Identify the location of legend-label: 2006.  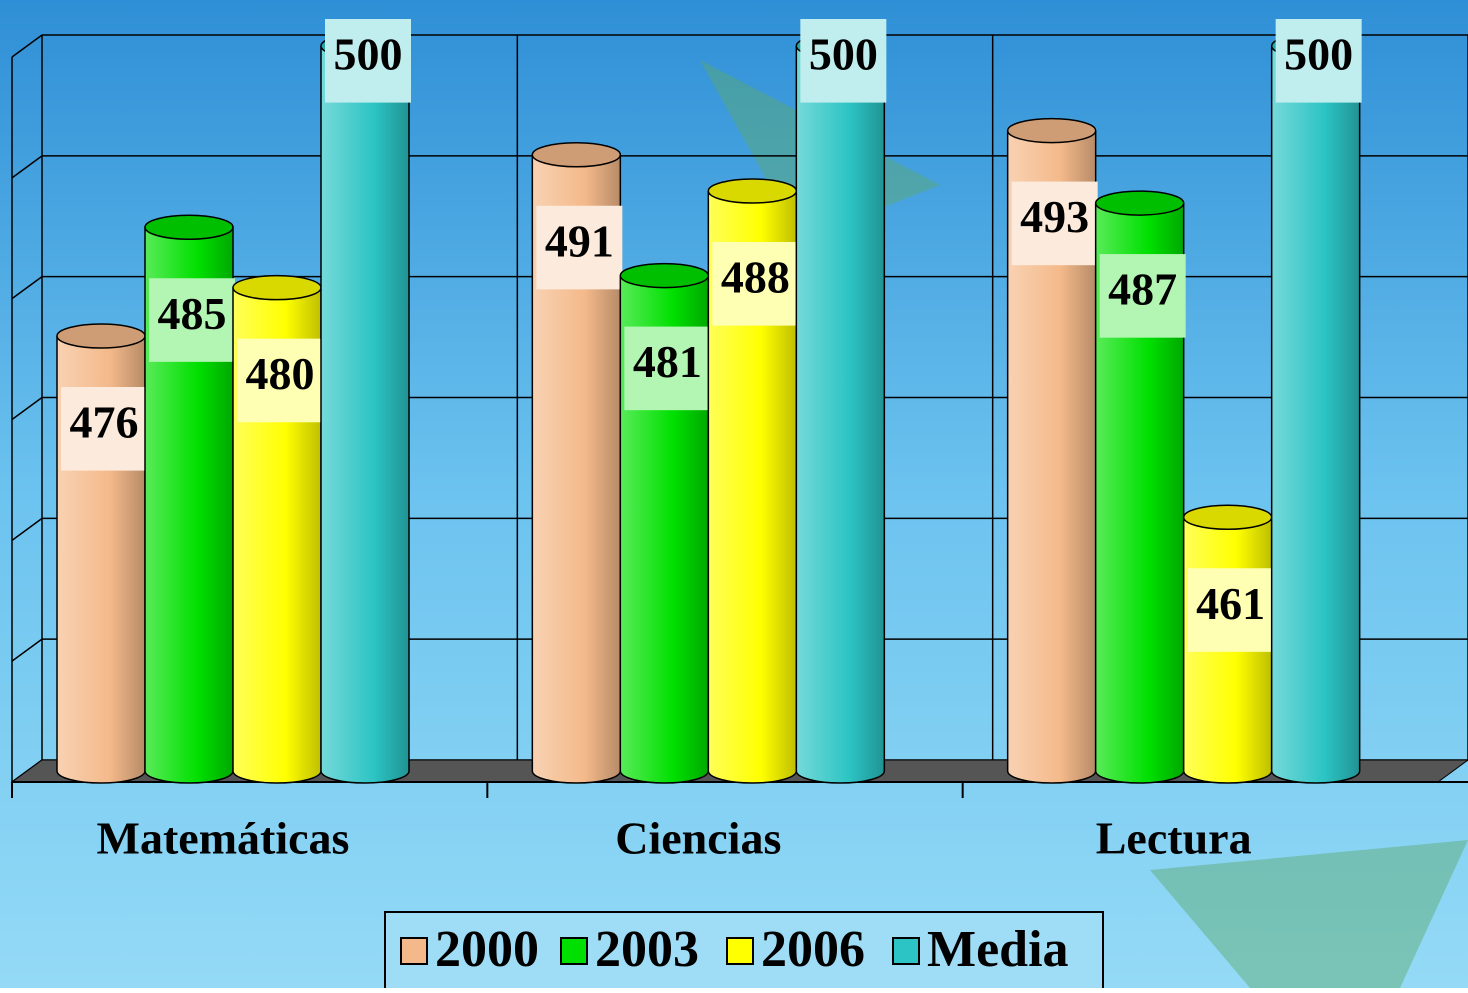
(813, 949).